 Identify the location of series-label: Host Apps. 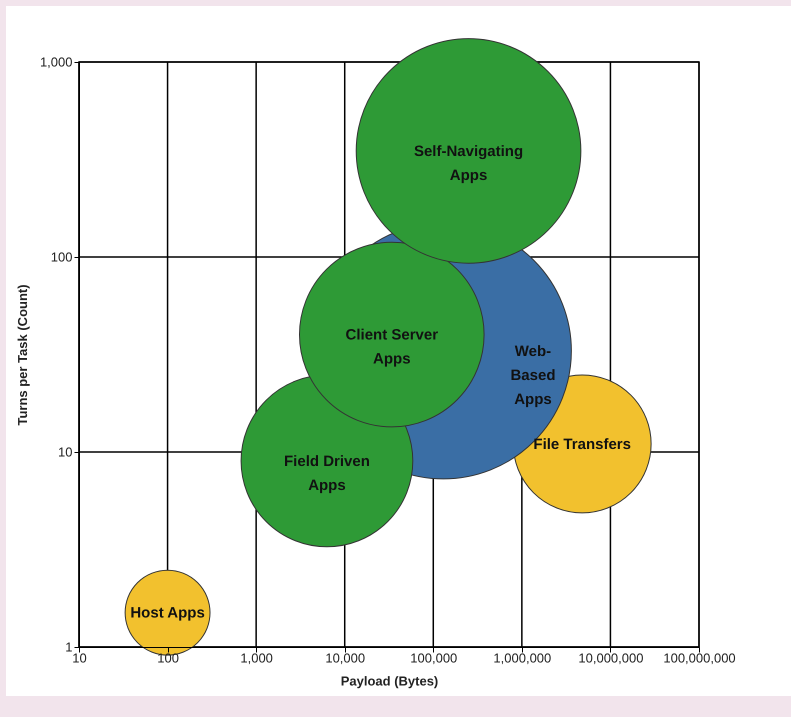
(167, 613).